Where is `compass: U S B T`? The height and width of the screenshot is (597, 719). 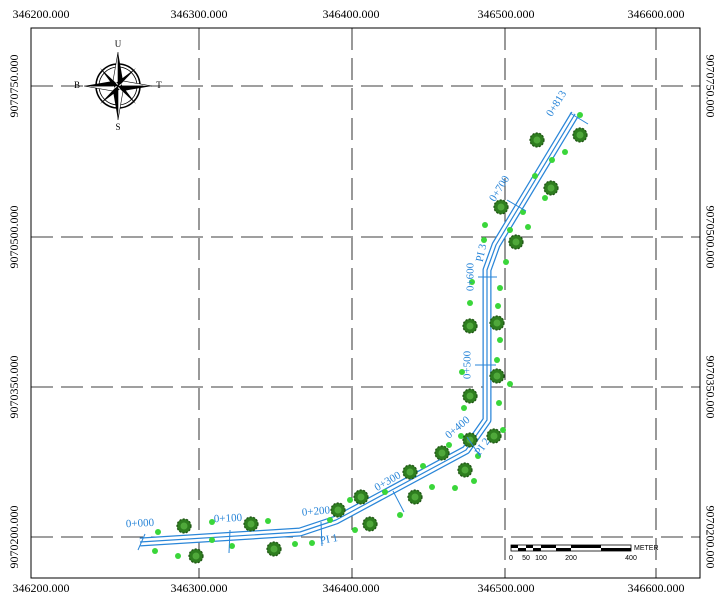
compass: U S B T is located at coordinates (118, 85).